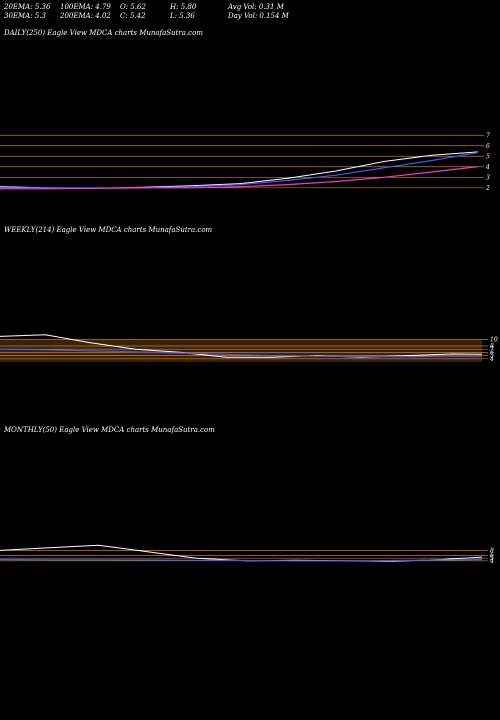 This screenshot has height=720, width=500. What do you see at coordinates (488, 146) in the screenshot?
I see `daily-ytick-label: 6` at bounding box center [488, 146].